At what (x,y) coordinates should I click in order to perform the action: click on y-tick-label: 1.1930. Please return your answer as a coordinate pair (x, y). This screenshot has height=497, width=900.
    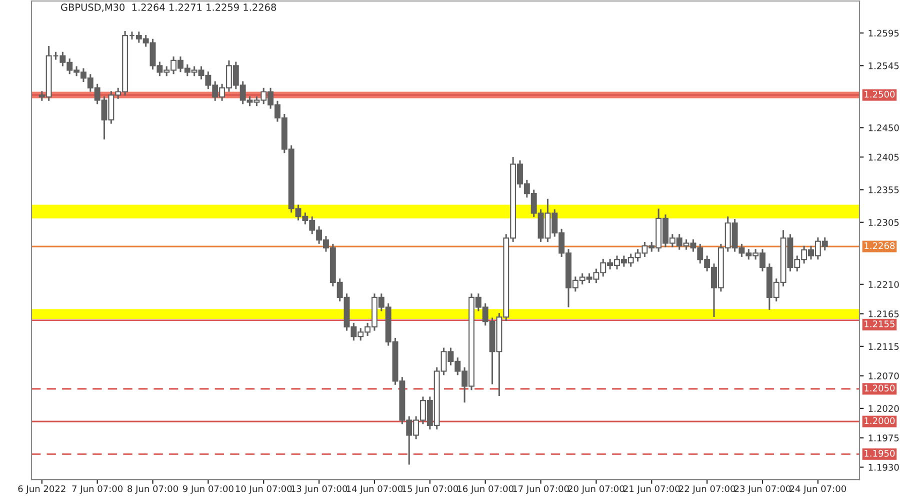
    Looking at the image, I should click on (883, 467).